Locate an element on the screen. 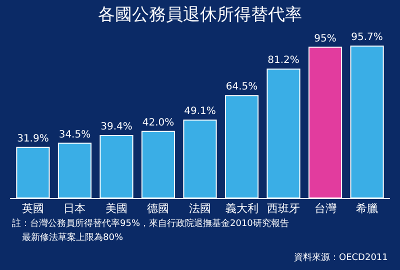 Image resolution: width=400 pixels, height=270 pixels. x-tick-label: 日本 is located at coordinates (75, 209).